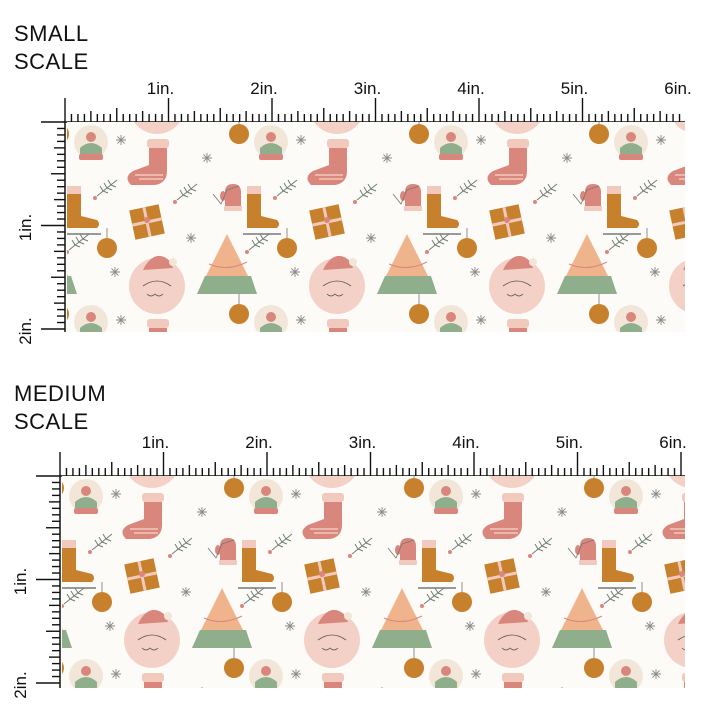 The height and width of the screenshot is (720, 720). What do you see at coordinates (25, 227) in the screenshot?
I see `ruler-inch-label: 1in.` at bounding box center [25, 227].